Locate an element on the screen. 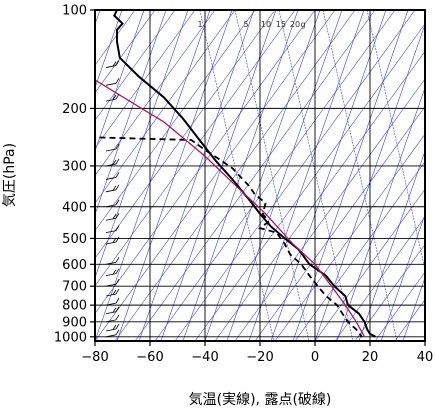 This screenshot has width=435, height=412. y-tick-label: 600 is located at coordinates (74, 265).